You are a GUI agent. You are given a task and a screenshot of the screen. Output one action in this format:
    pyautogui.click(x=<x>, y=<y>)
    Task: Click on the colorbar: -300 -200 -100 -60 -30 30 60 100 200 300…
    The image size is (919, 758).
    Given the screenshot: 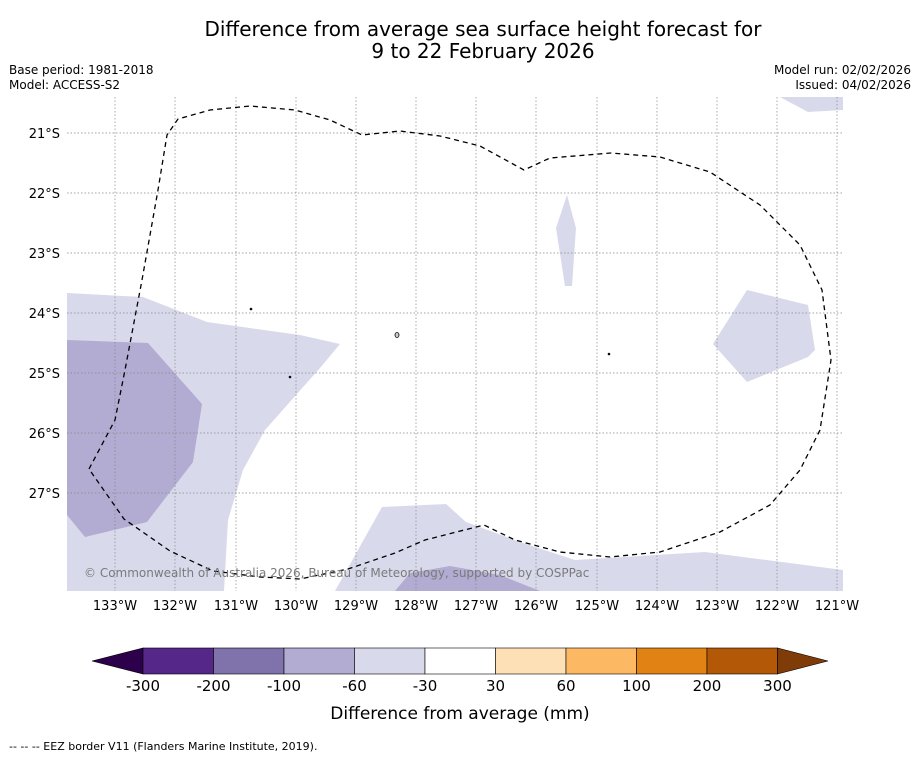 What is the action you would take?
    pyautogui.click(x=460, y=685)
    